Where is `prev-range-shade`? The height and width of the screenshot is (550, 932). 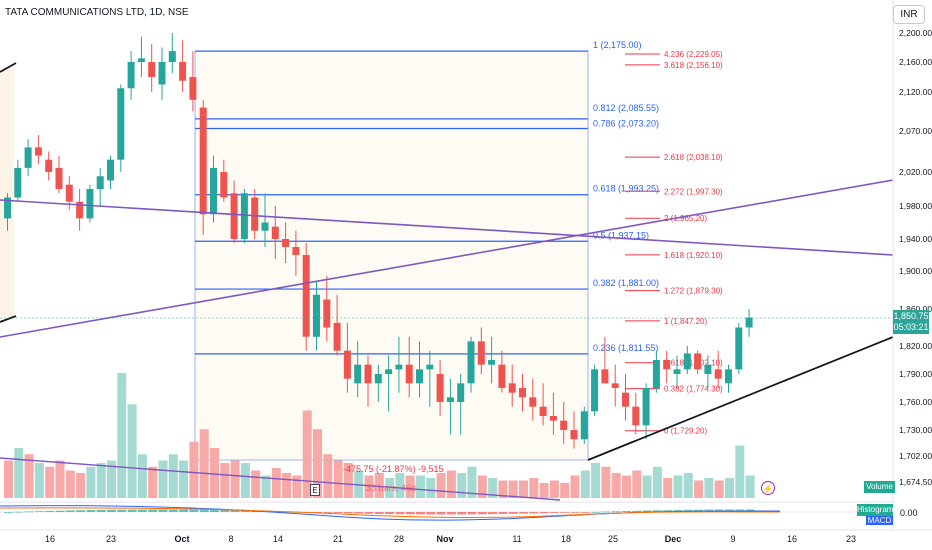 prev-range-shade is located at coordinates (7, 193).